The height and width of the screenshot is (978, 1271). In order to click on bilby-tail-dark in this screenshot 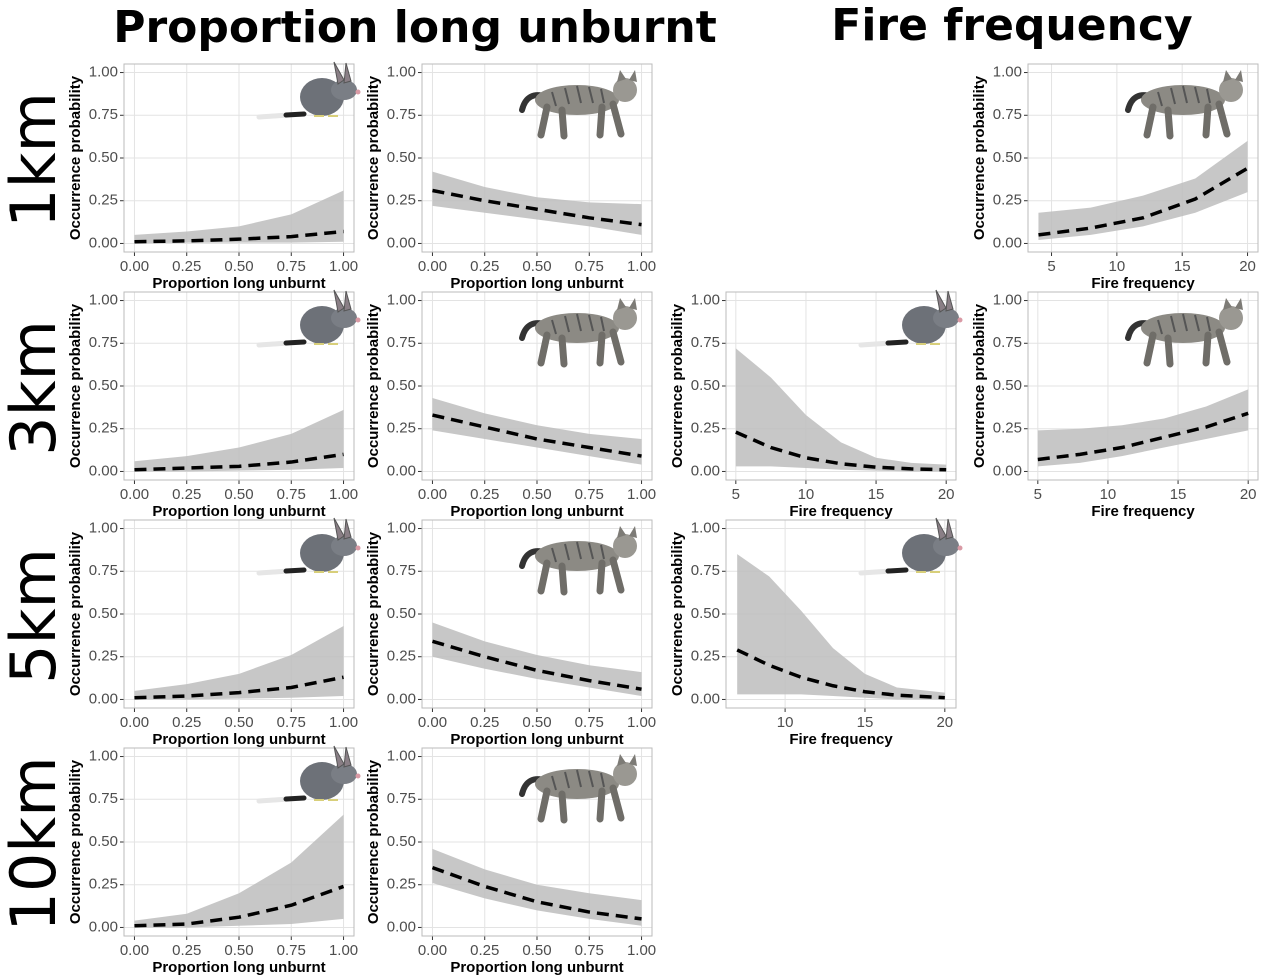, I will do `click(295, 798)`.